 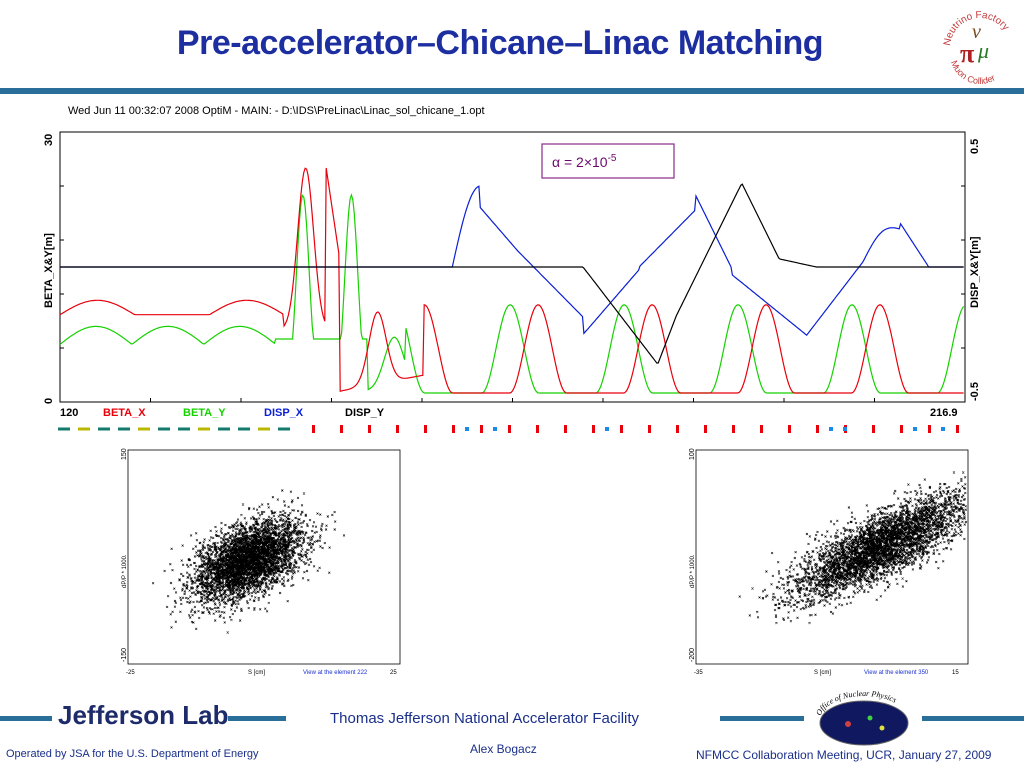 I want to click on lattice-elements, so click(x=508, y=429).